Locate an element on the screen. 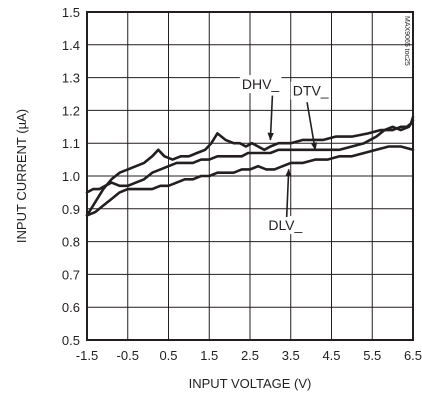  y-tick-label: 1.3 is located at coordinates (71, 78).